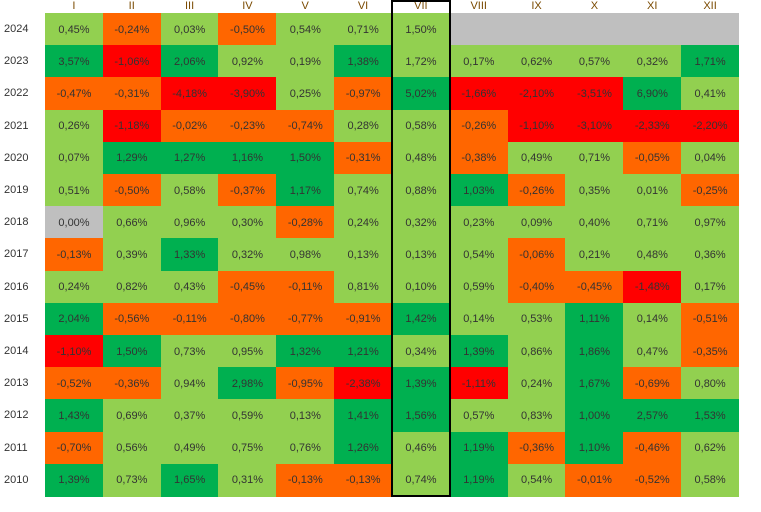 The image size is (761, 512). Describe the element at coordinates (420, 351) in the screenshot. I see `heatmap-cell: 0,34%` at that location.